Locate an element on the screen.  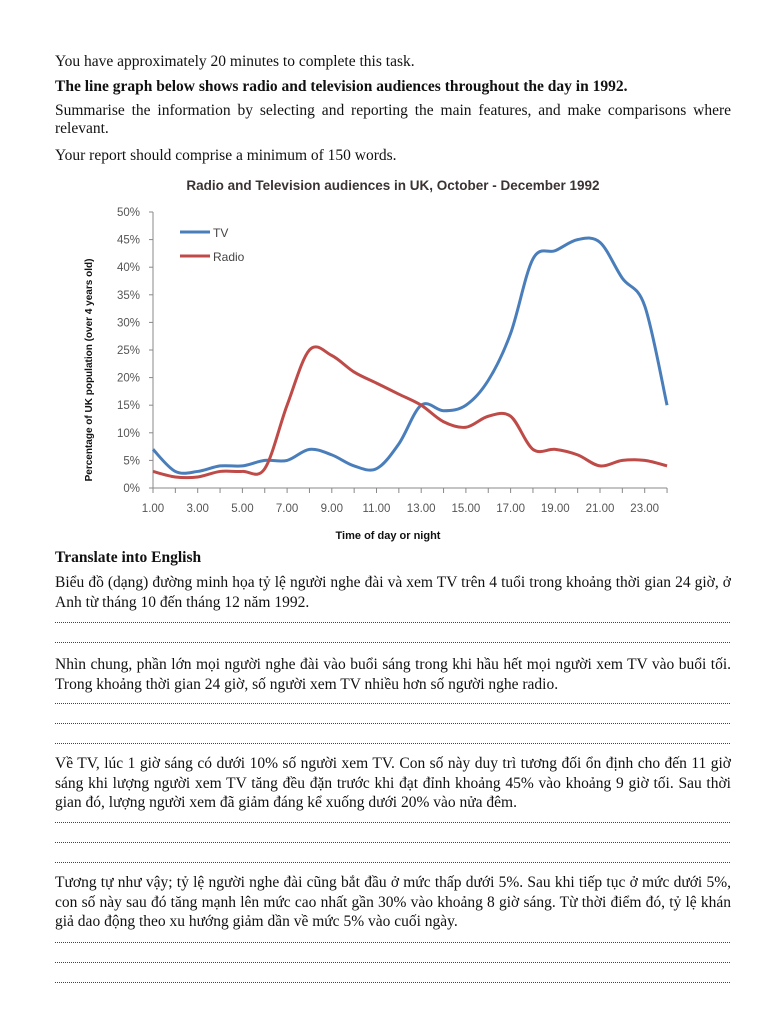
x-tick-label: 11.00 is located at coordinates (377, 509).